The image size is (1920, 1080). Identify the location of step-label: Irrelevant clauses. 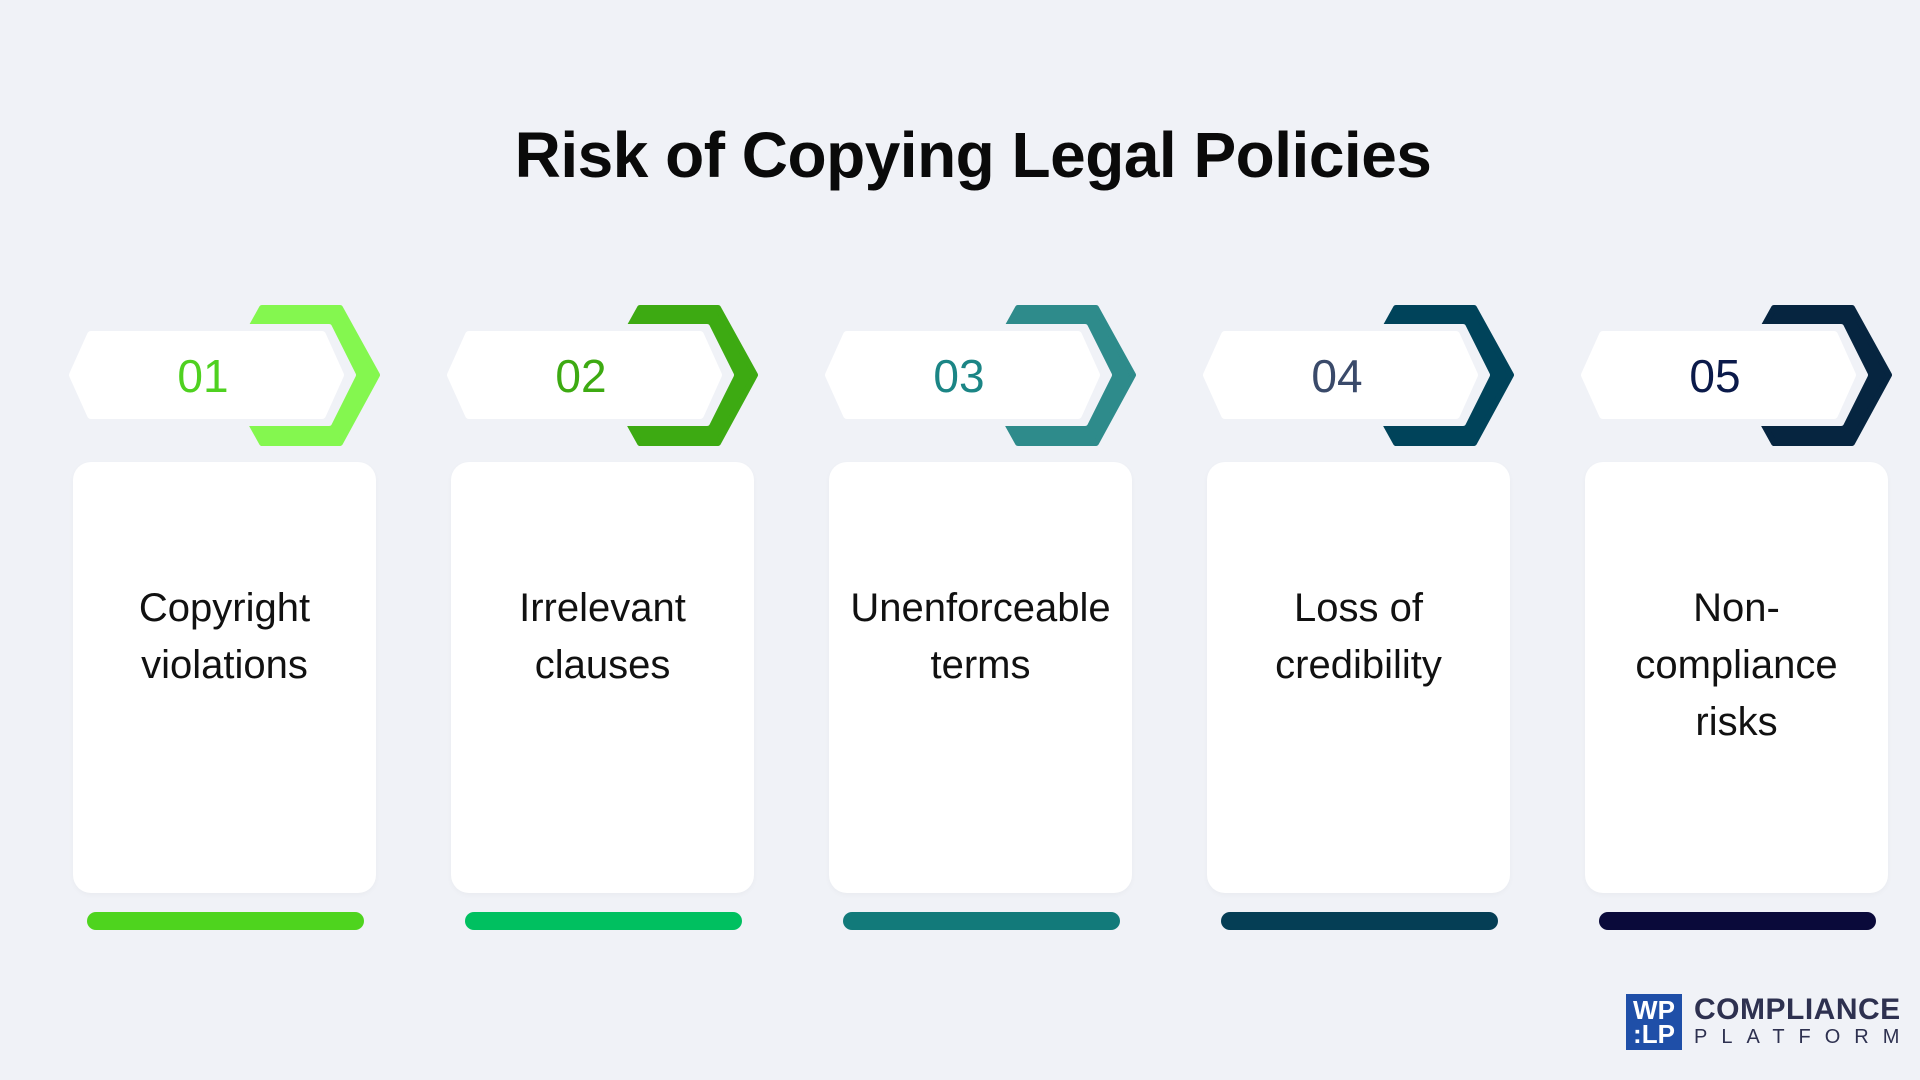
(602, 636).